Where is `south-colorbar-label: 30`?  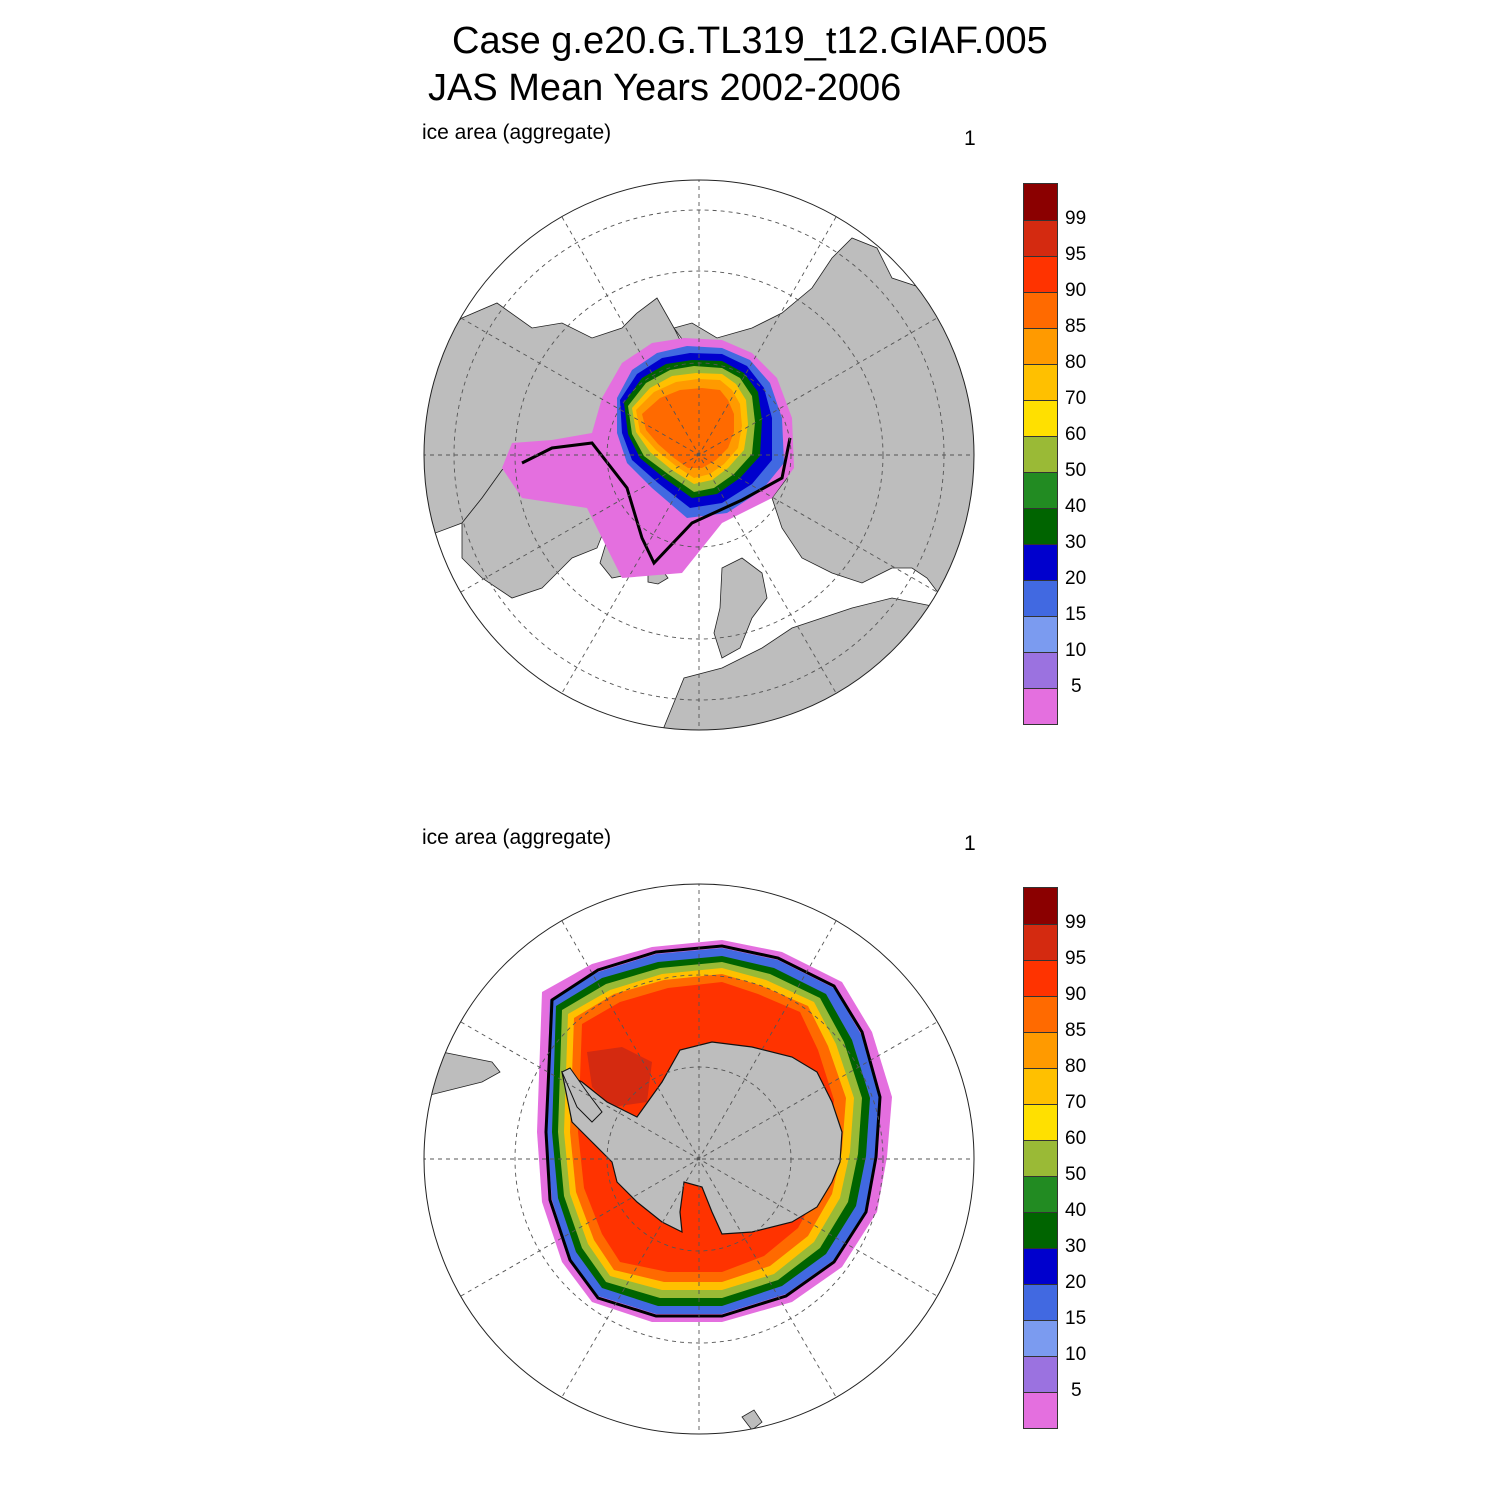
south-colorbar-label: 30 is located at coordinates (1076, 1246).